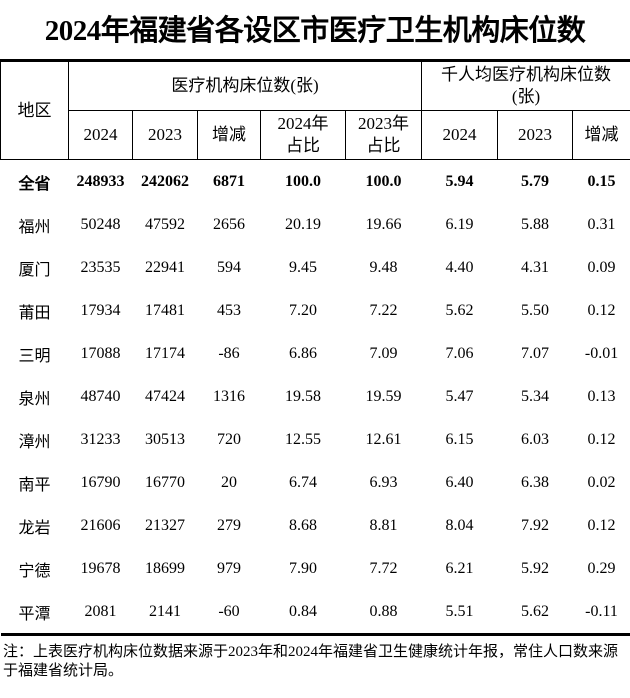  Describe the element at coordinates (535, 353) in the screenshot. I see `per-thousand-2023-cell: 7.07` at that location.